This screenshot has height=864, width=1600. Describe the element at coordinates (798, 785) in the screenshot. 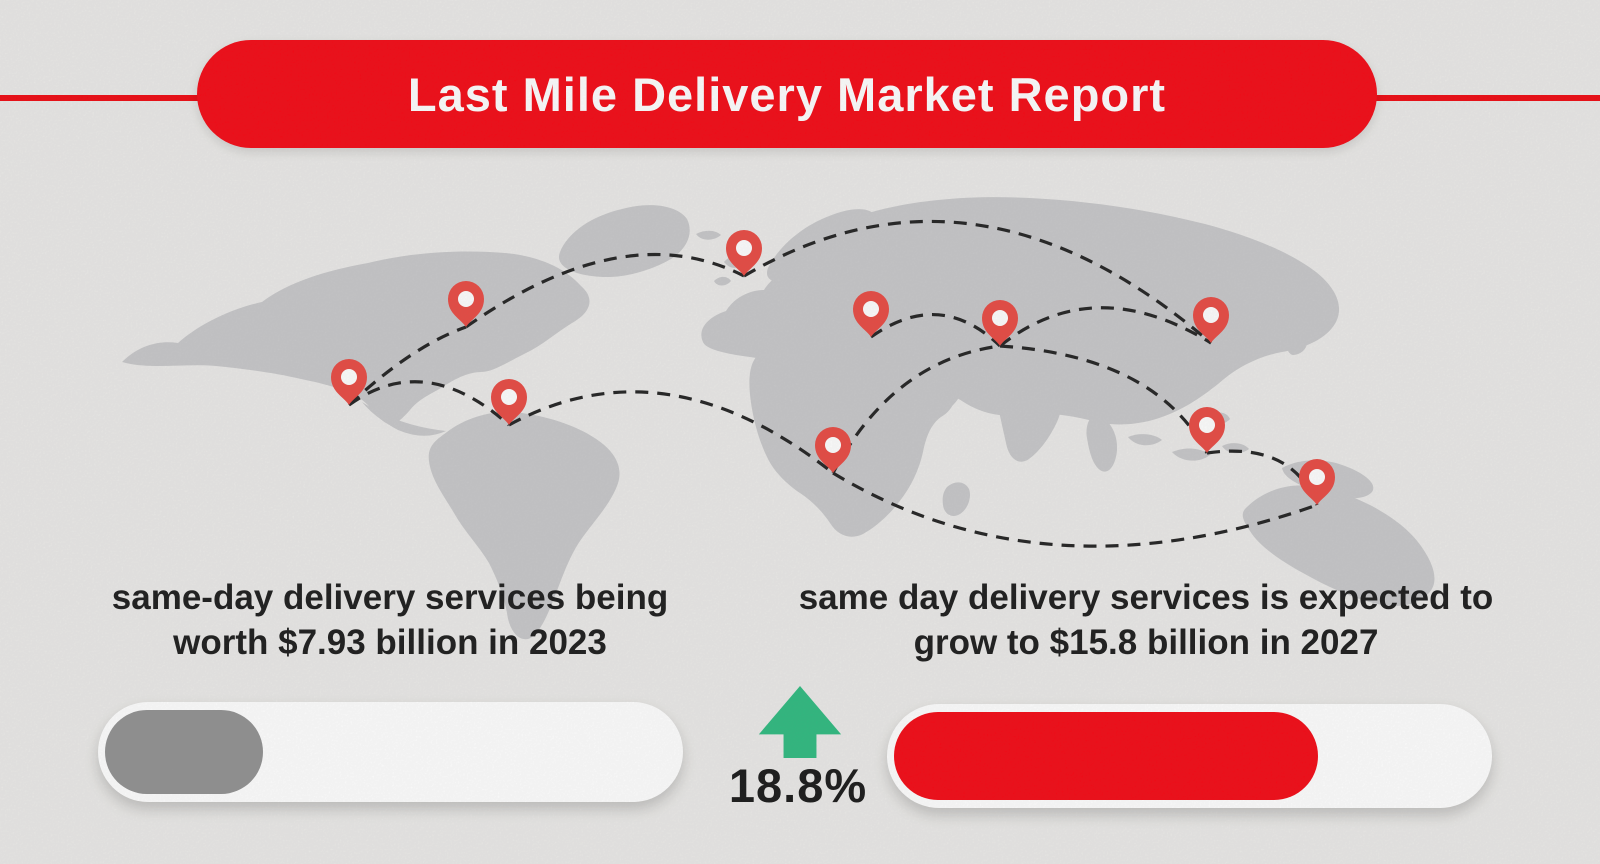

I see `growth-percent-label: 18.8%` at that location.